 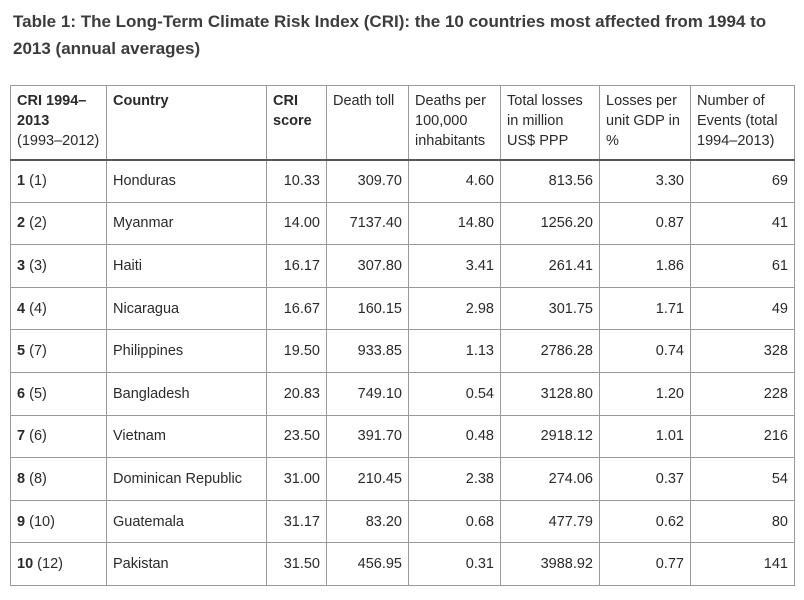 I want to click on previous-rank: (5), so click(x=38, y=393).